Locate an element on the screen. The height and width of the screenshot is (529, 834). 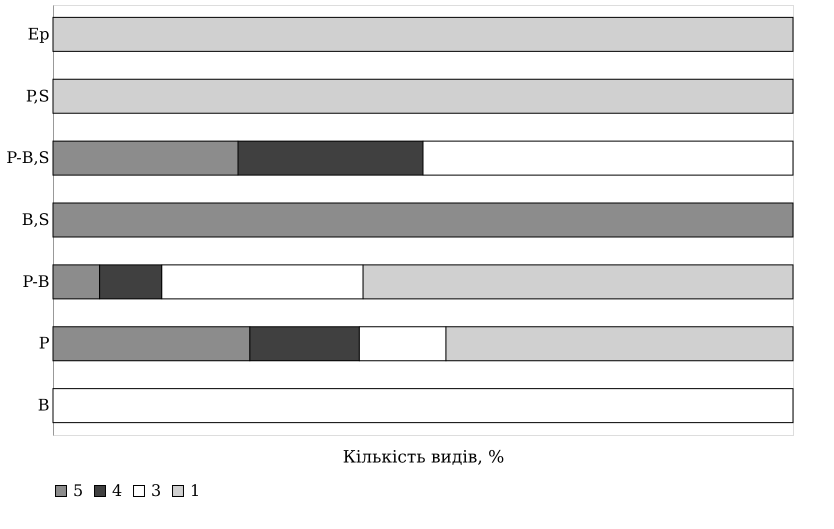
y-tick-label: P,S is located at coordinates (38, 96).